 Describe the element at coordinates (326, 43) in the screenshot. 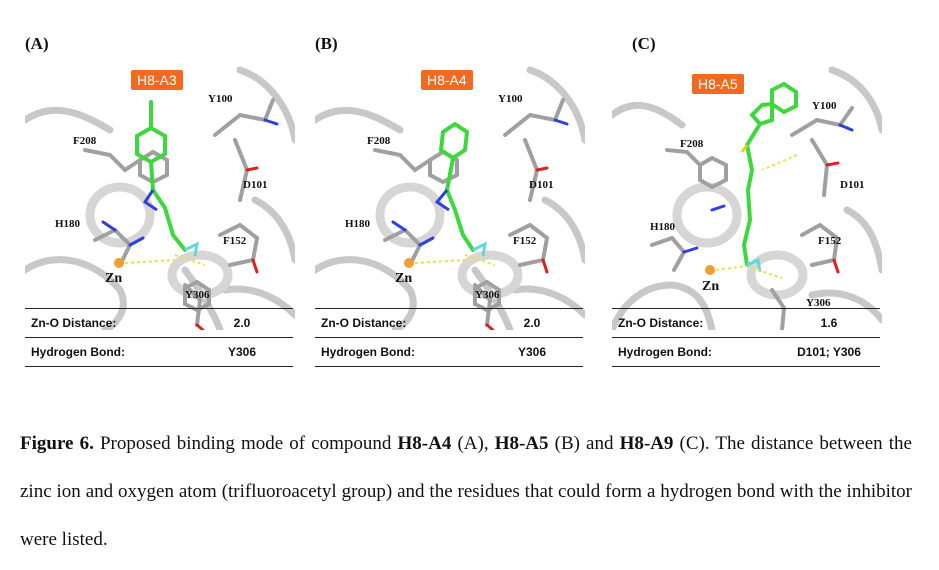

I see `panel-label: (B)` at that location.